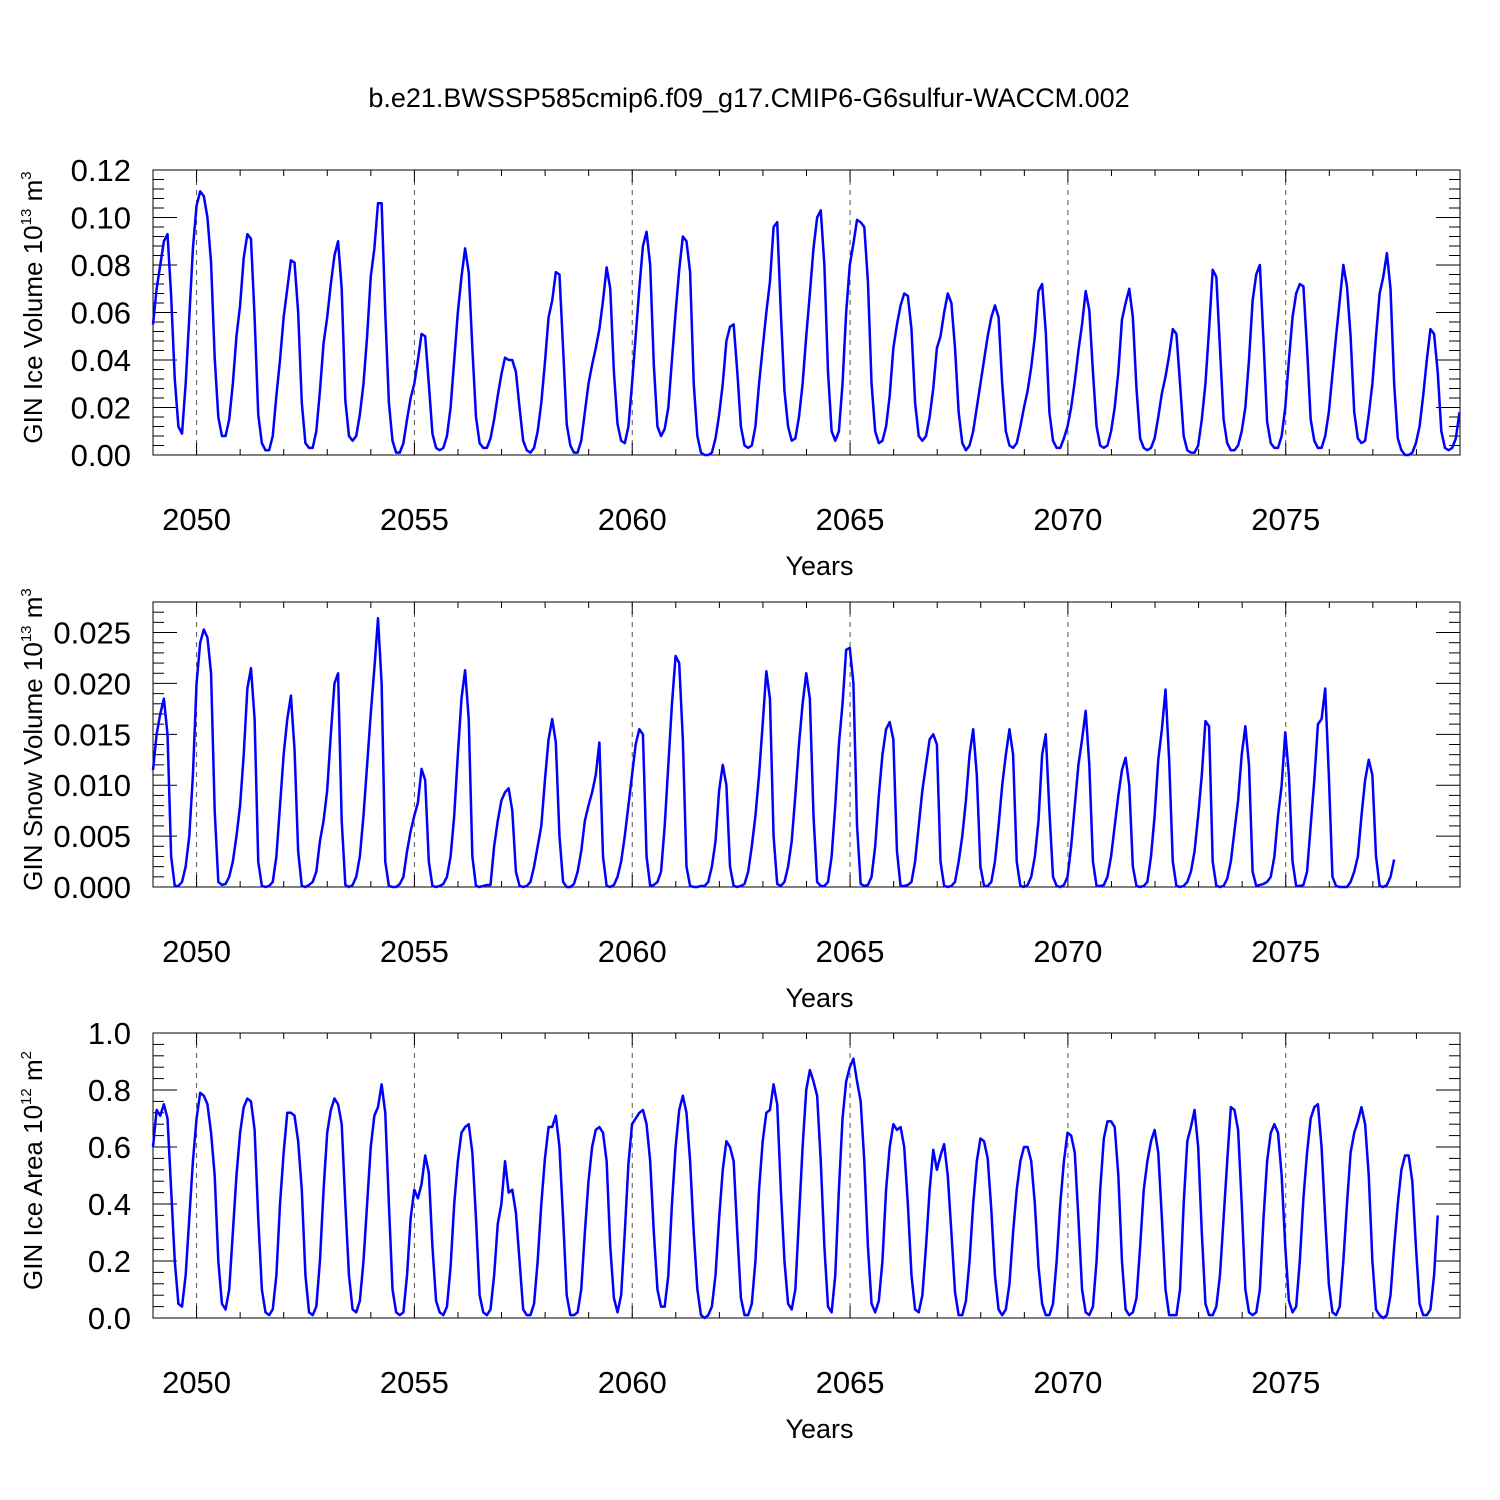 Image resolution: width=1500 pixels, height=1500 pixels. I want to click on y-tick-label: 0.000, so click(92, 887).